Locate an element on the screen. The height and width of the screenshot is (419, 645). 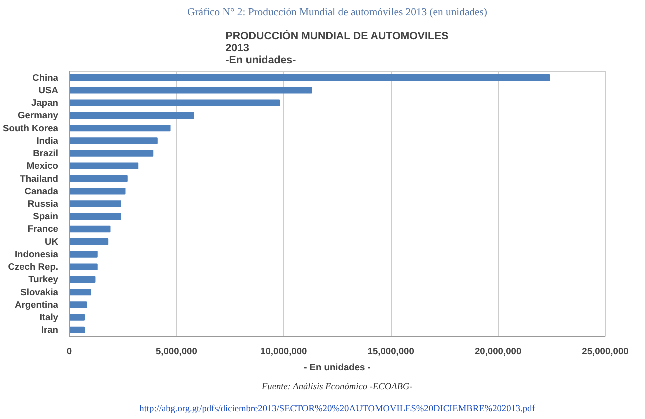
x-tick-label: 5,000,000 is located at coordinates (177, 351).